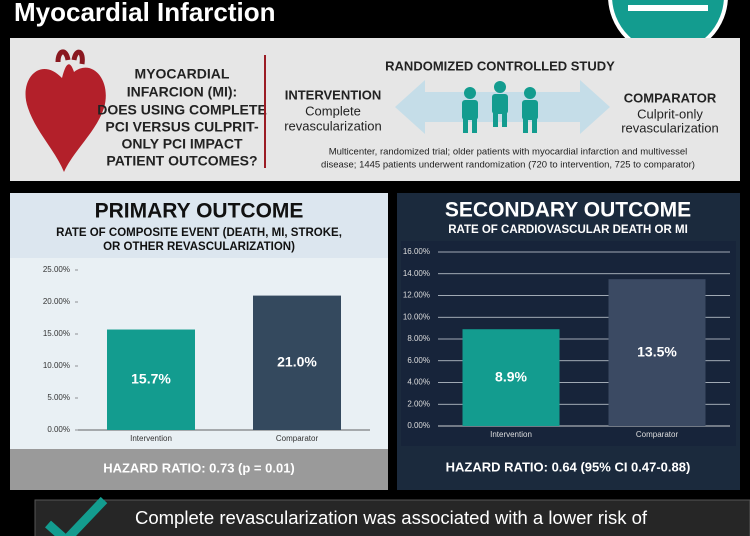 Image resolution: width=750 pixels, height=536 pixels. What do you see at coordinates (65, 118) in the screenshot?
I see `heart-icon` at bounding box center [65, 118].